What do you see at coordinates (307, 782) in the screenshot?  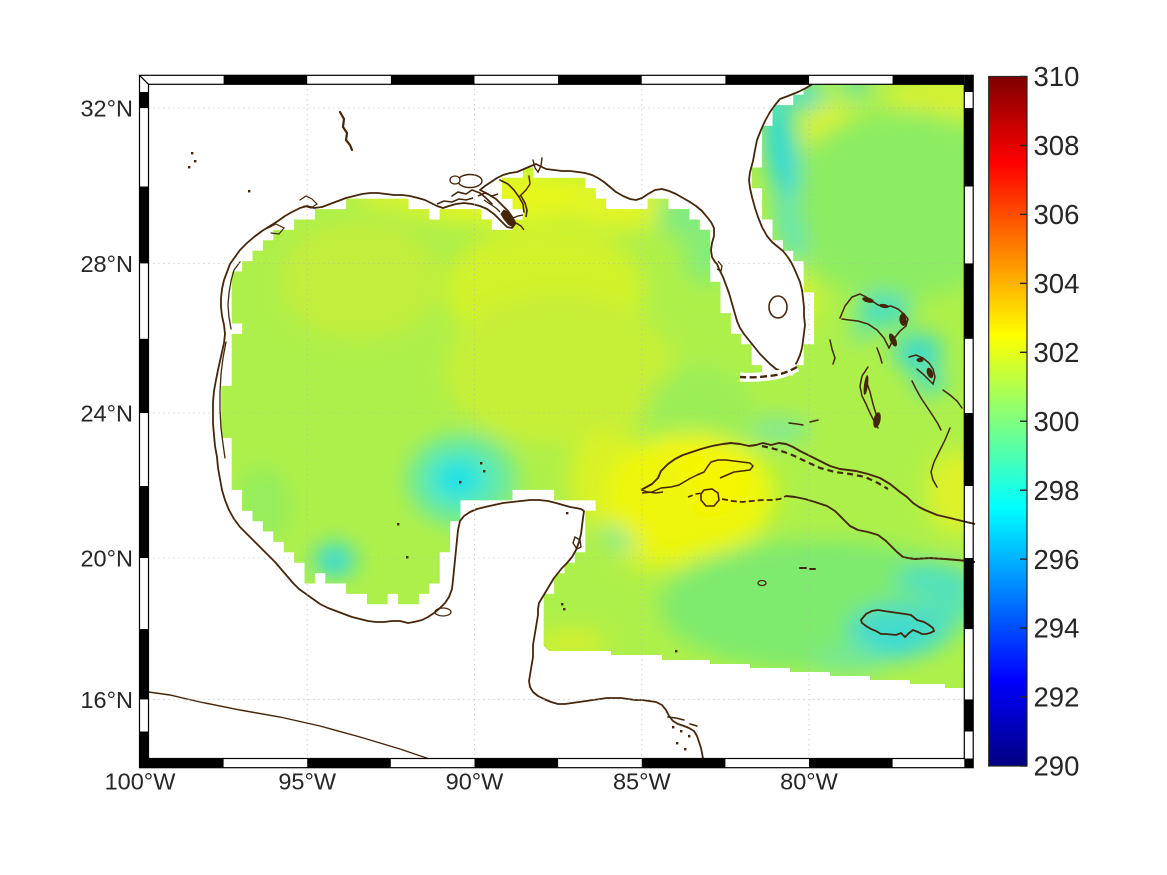 I see `svg-text: 95°W` at bounding box center [307, 782].